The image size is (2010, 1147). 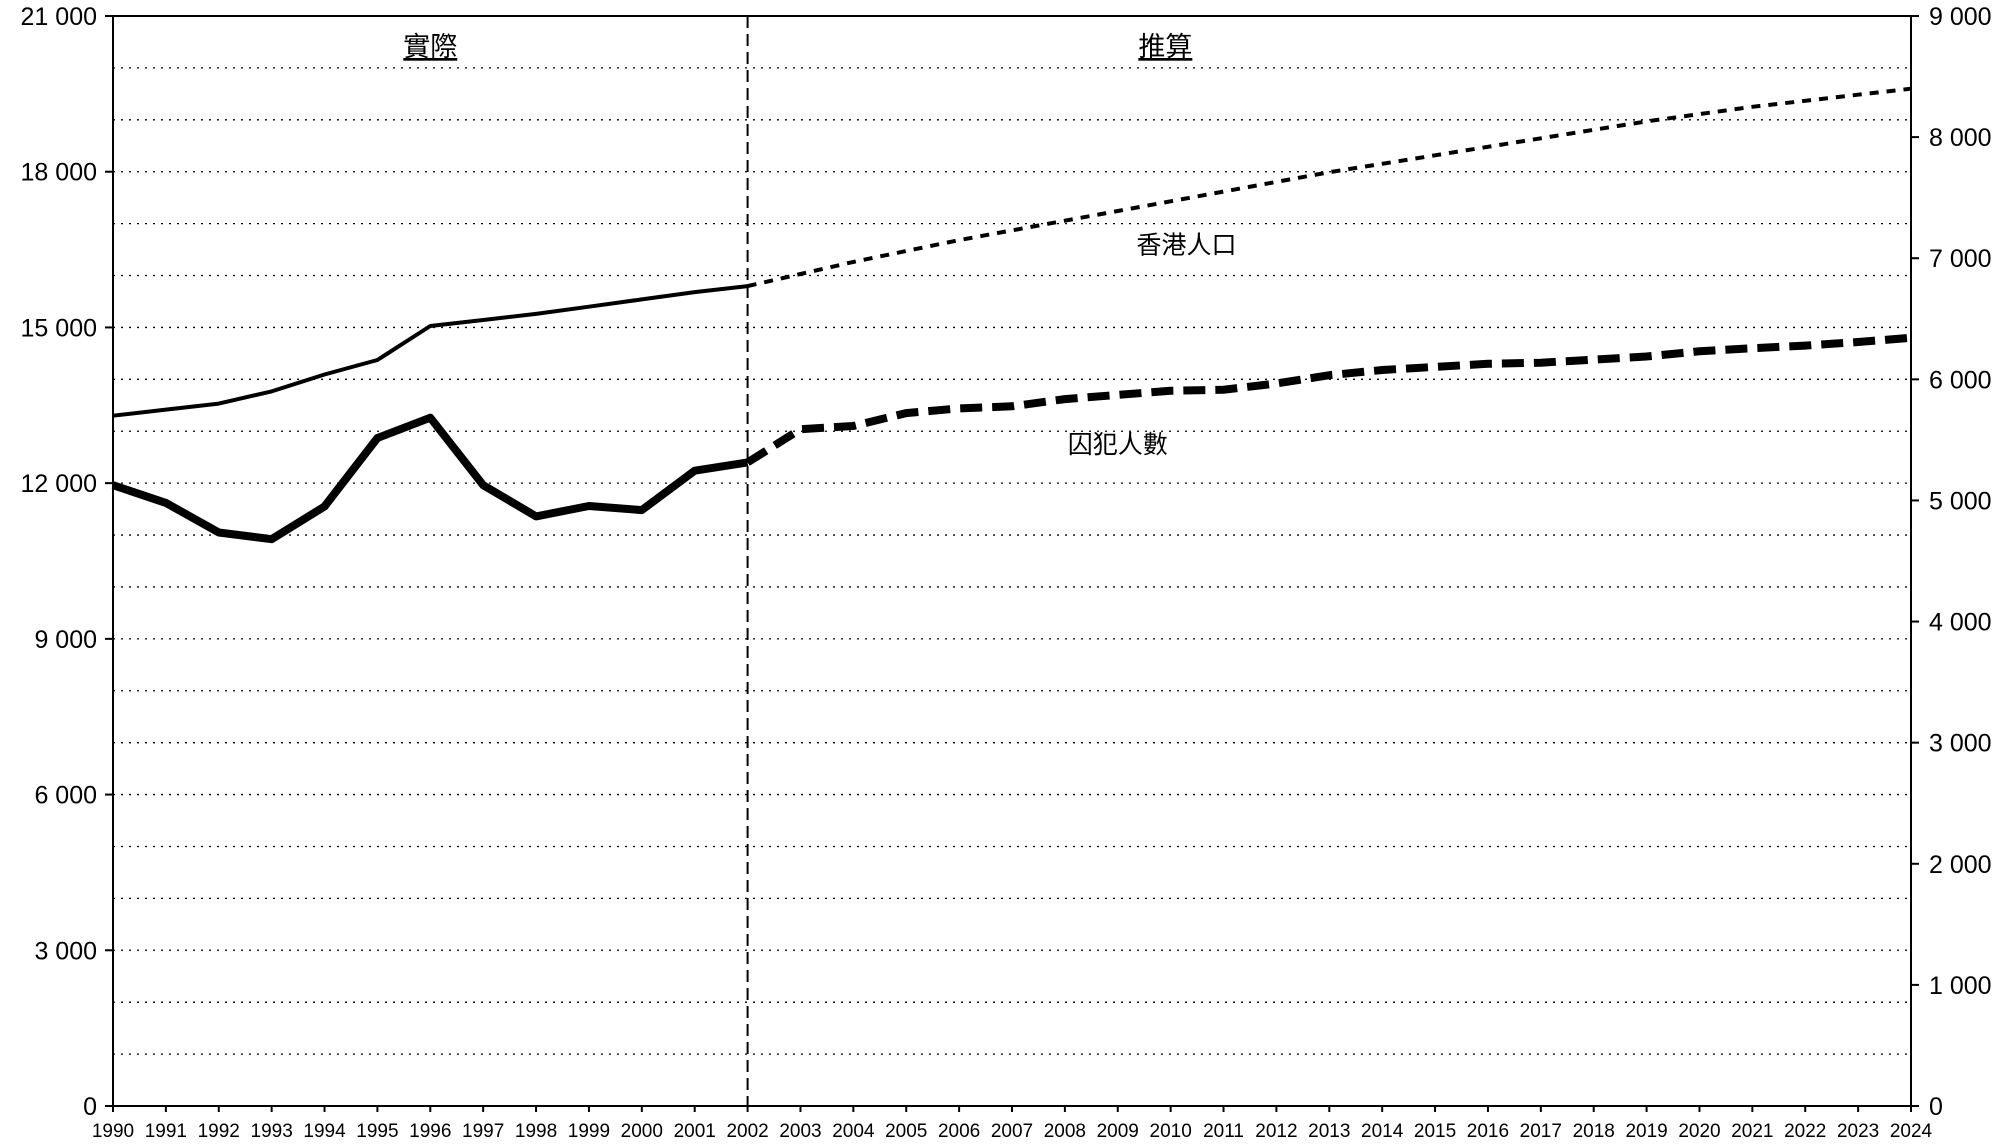 I want to click on y-left-tick-label: 18 000, so click(x=59, y=173).